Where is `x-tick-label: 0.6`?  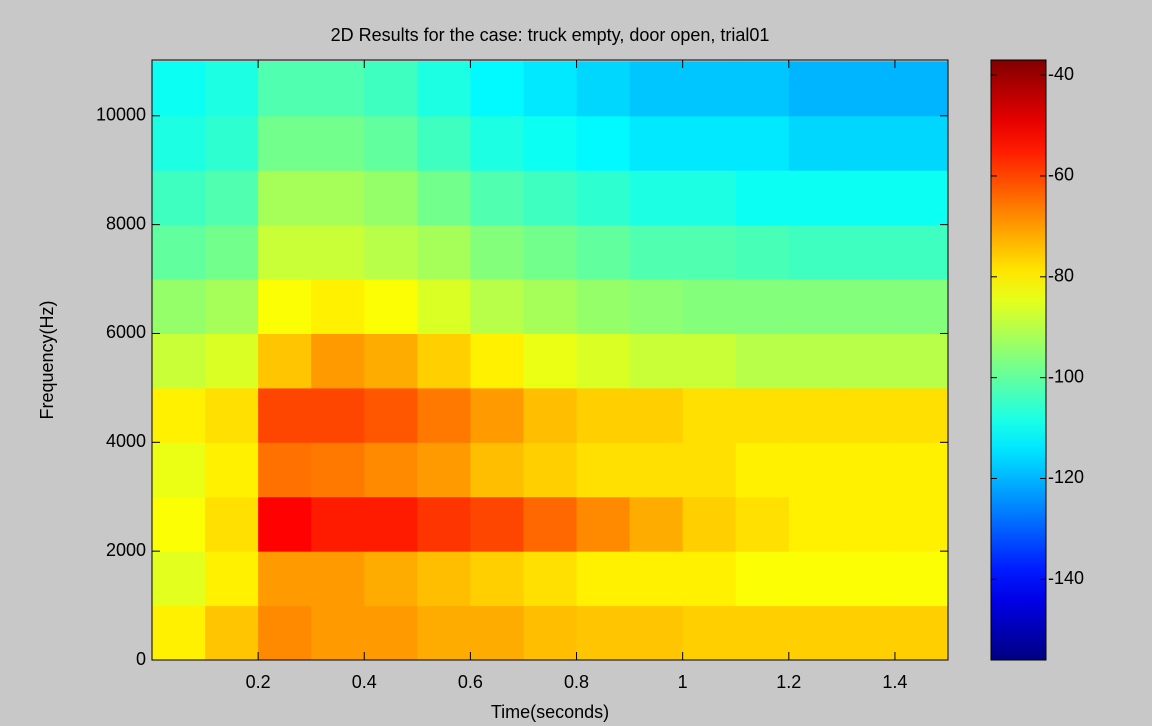 x-tick-label: 0.6 is located at coordinates (470, 682).